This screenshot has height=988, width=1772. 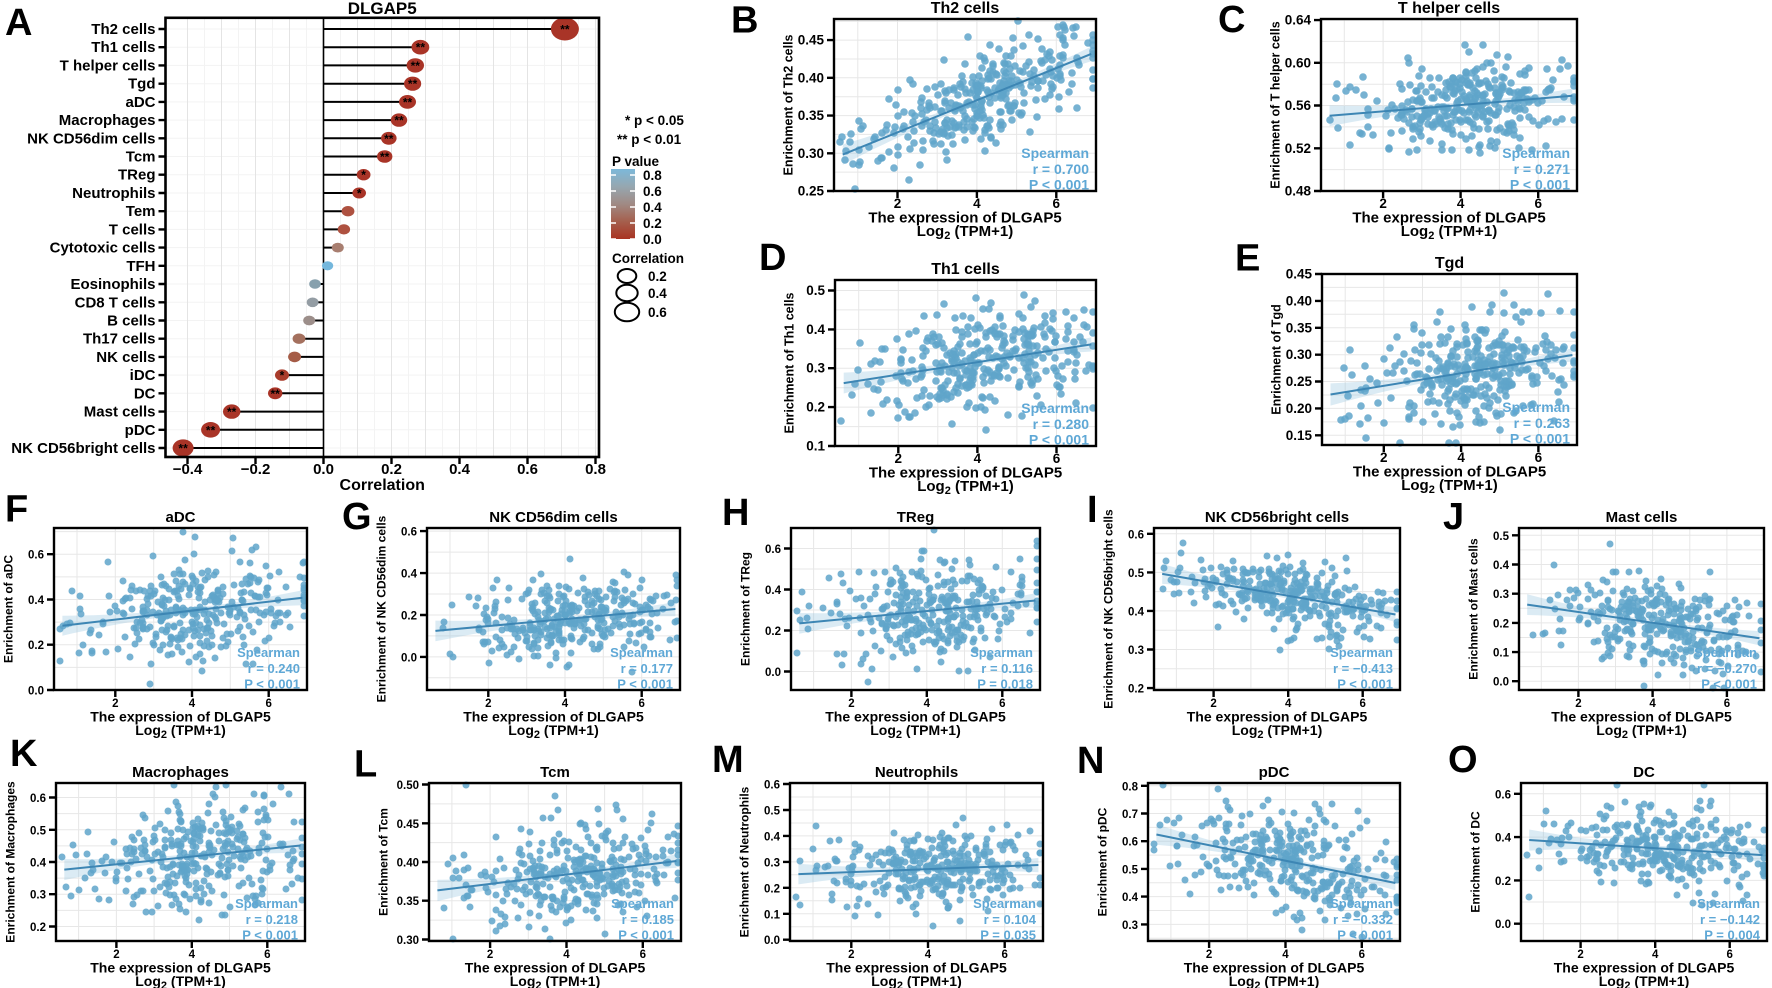 What do you see at coordinates (1299, 381) in the screenshot?
I see `svg-text: 0.25` at bounding box center [1299, 381].